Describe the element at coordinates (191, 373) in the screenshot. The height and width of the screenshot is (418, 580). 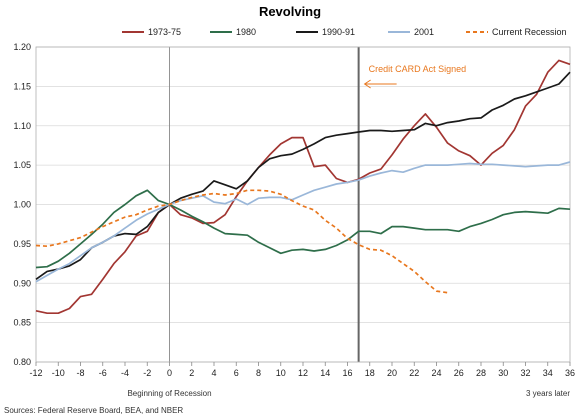
I see `x-tick-label: 2` at that location.